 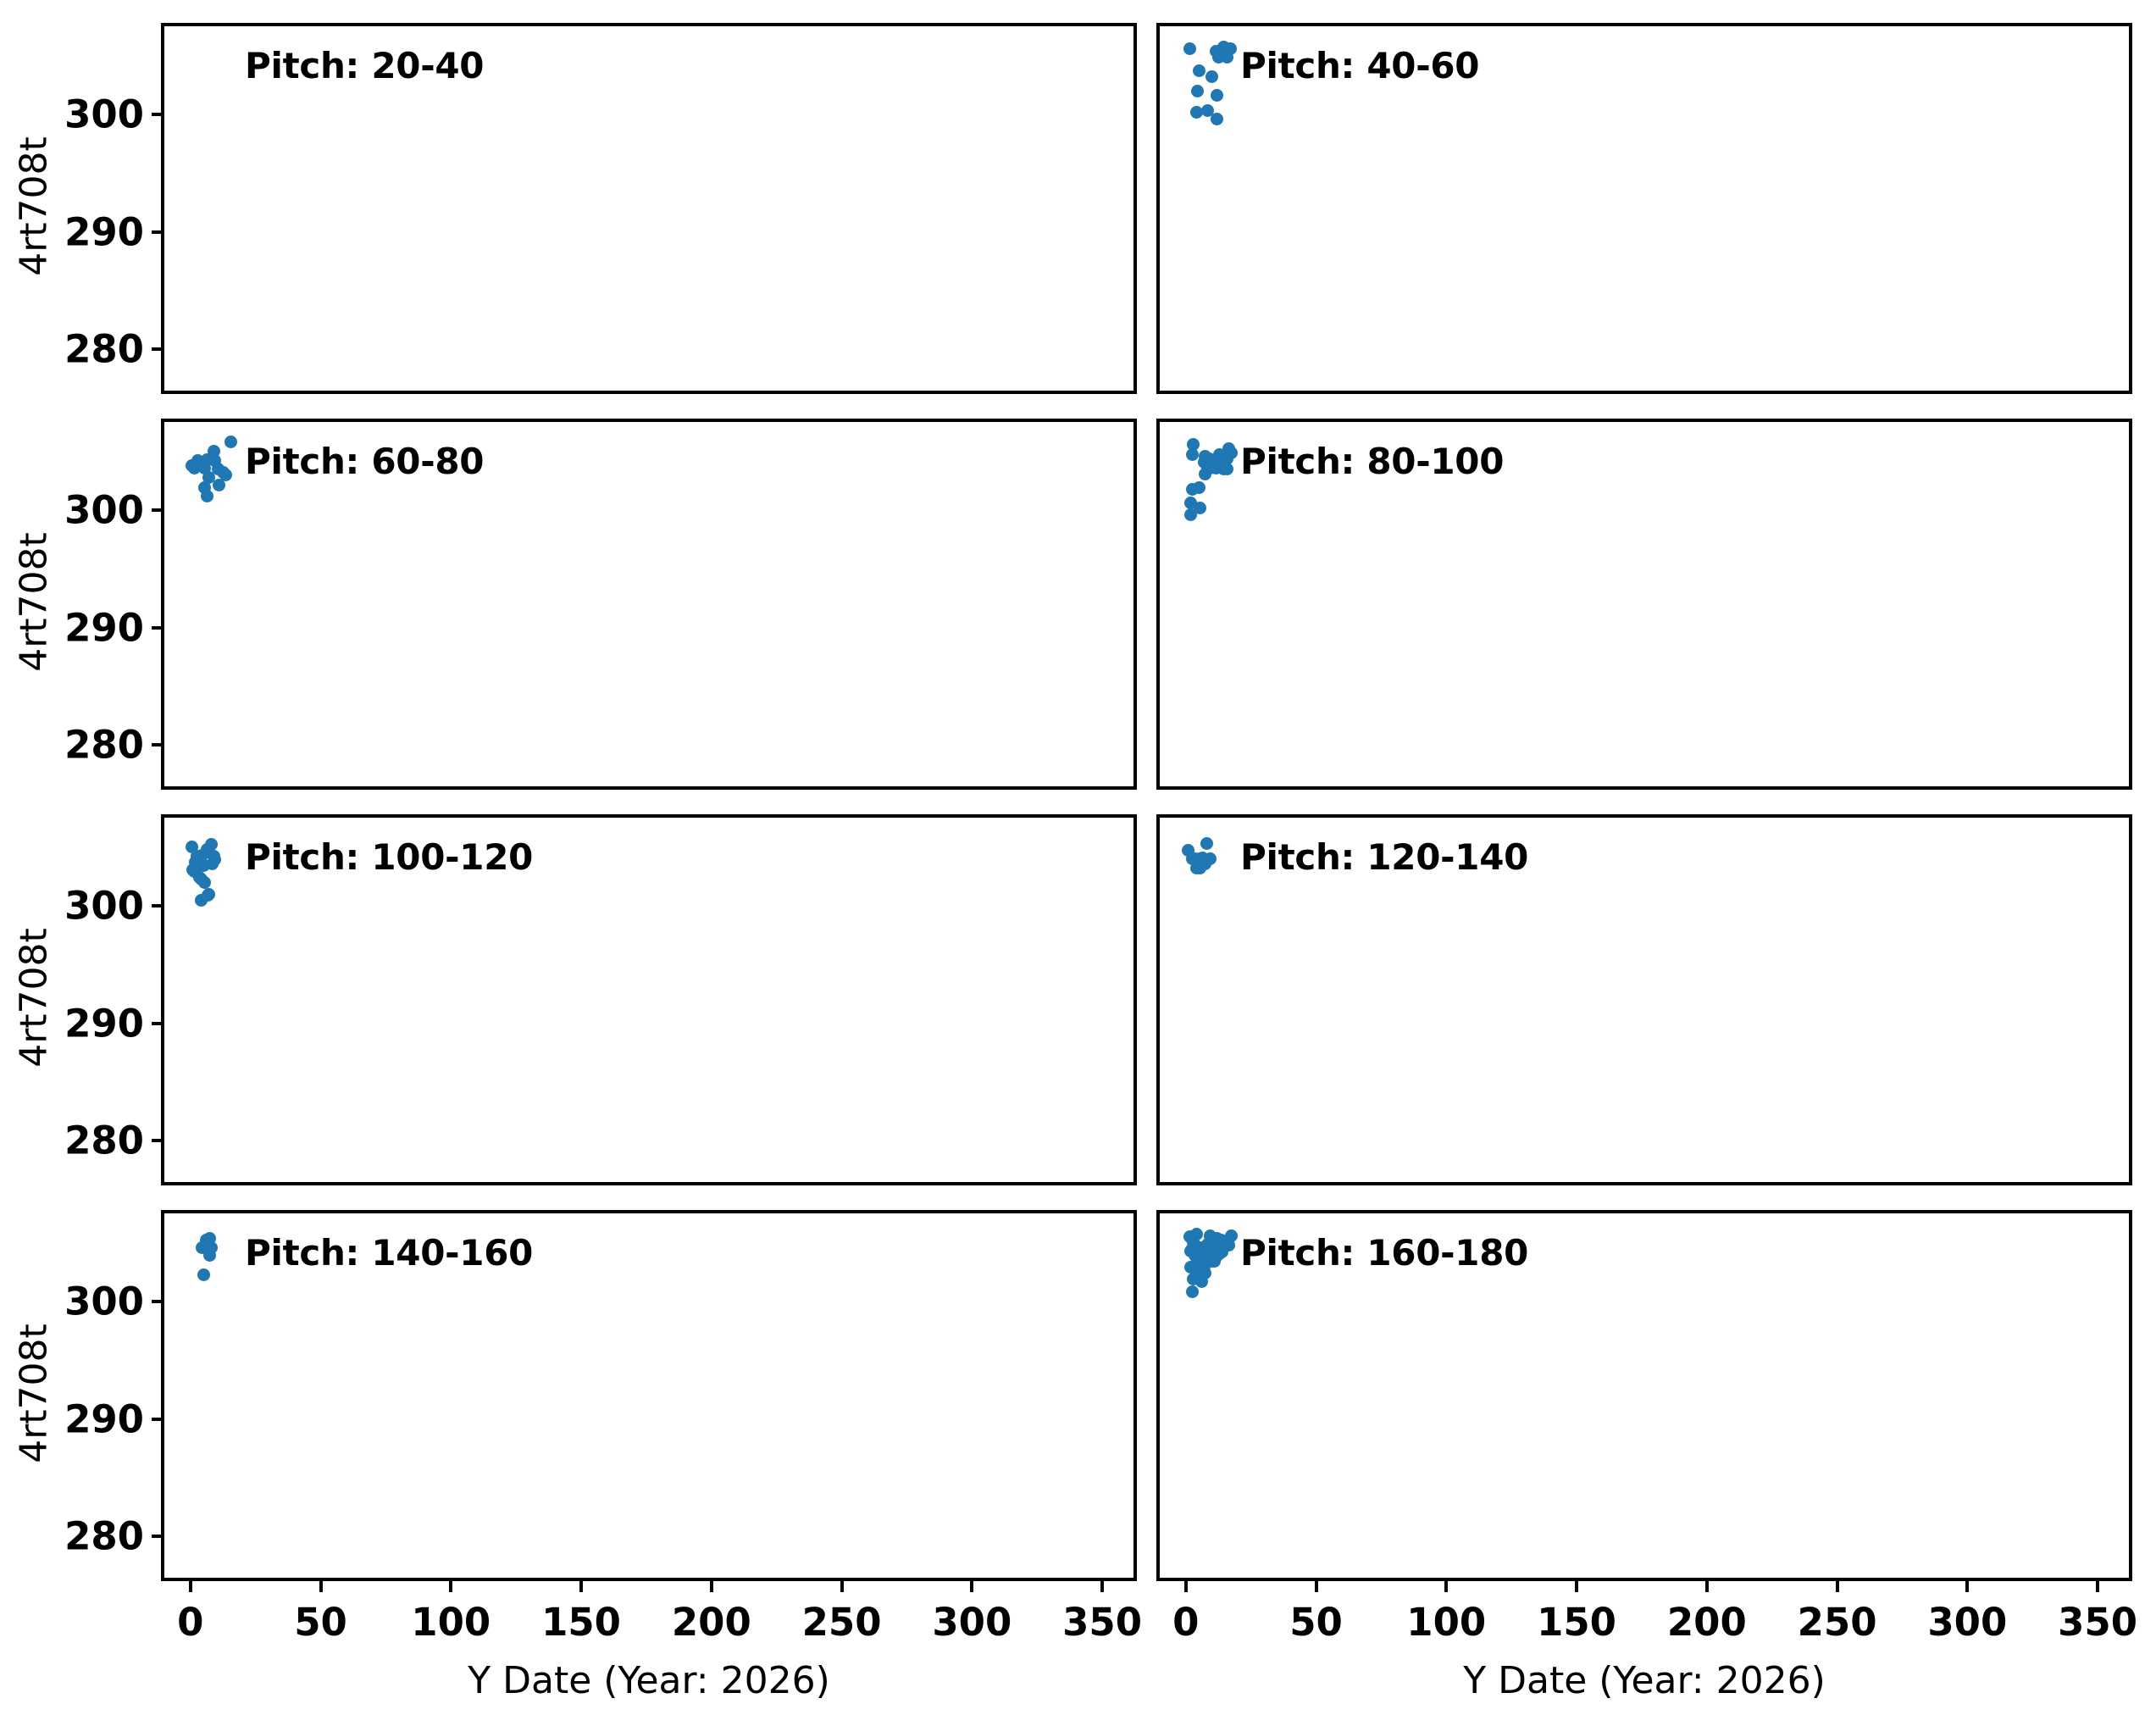 What do you see at coordinates (1384, 1253) in the screenshot?
I see `panel-title: Pitch: 160-180` at bounding box center [1384, 1253].